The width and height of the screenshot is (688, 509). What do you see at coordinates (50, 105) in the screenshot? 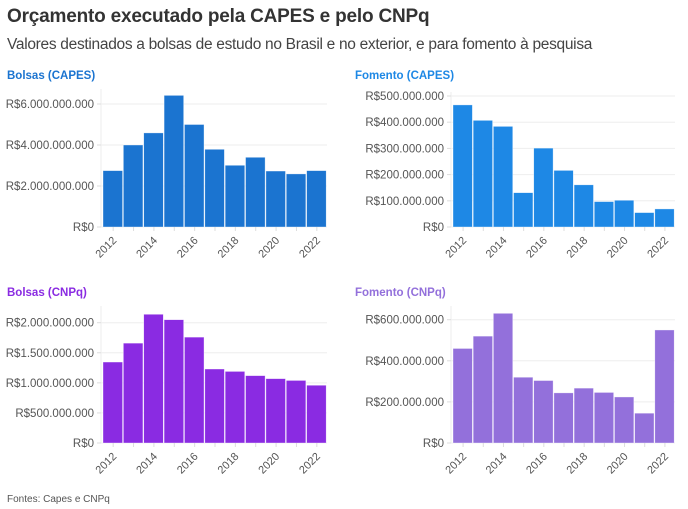
I see `y-tick-label: R$6.000.000.000` at bounding box center [50, 105].